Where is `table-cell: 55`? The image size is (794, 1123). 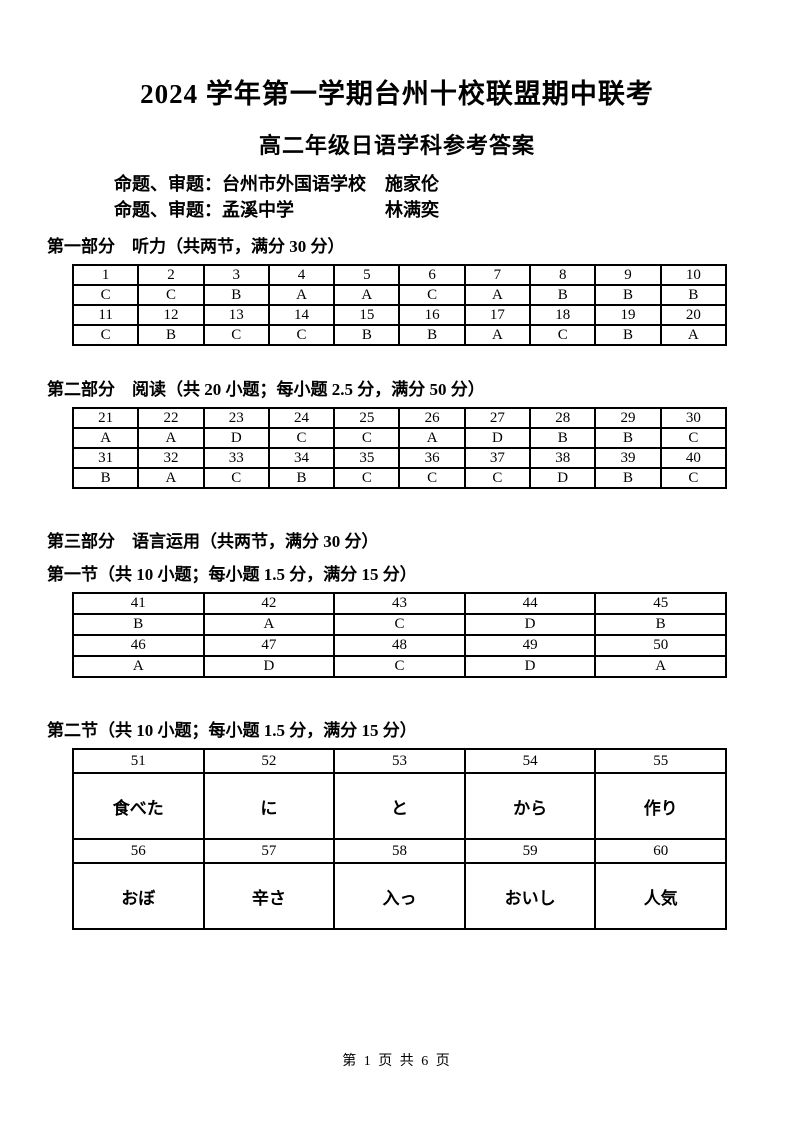
table-cell: 55 is located at coordinates (660, 761).